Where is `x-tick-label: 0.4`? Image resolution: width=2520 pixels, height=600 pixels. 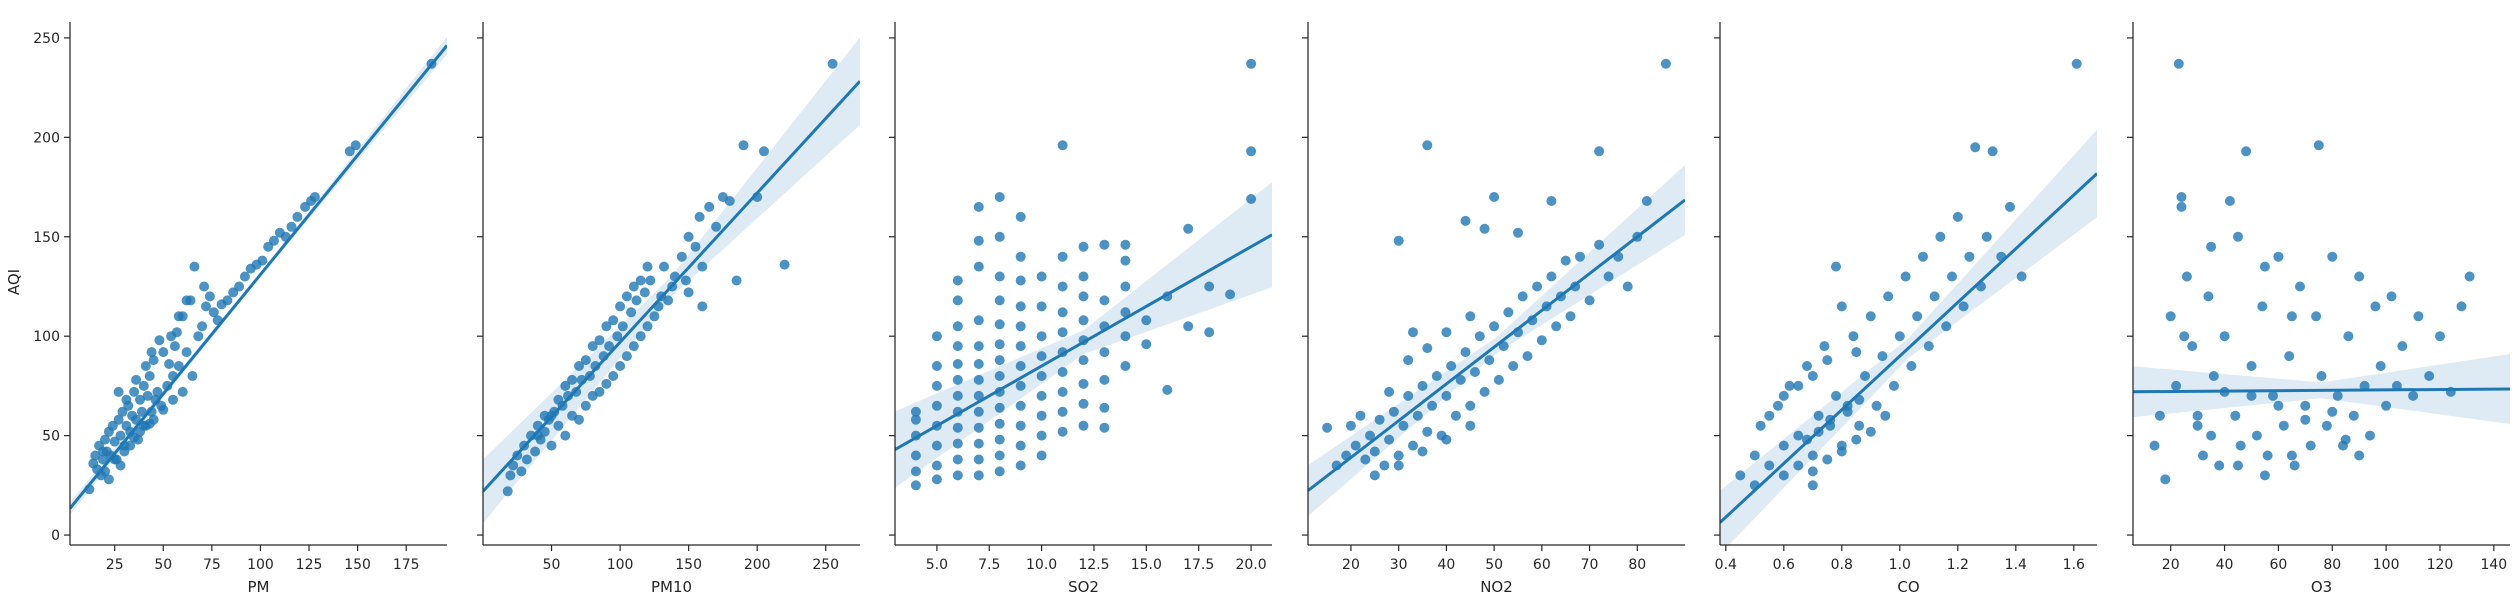 x-tick-label: 0.4 is located at coordinates (1726, 565).